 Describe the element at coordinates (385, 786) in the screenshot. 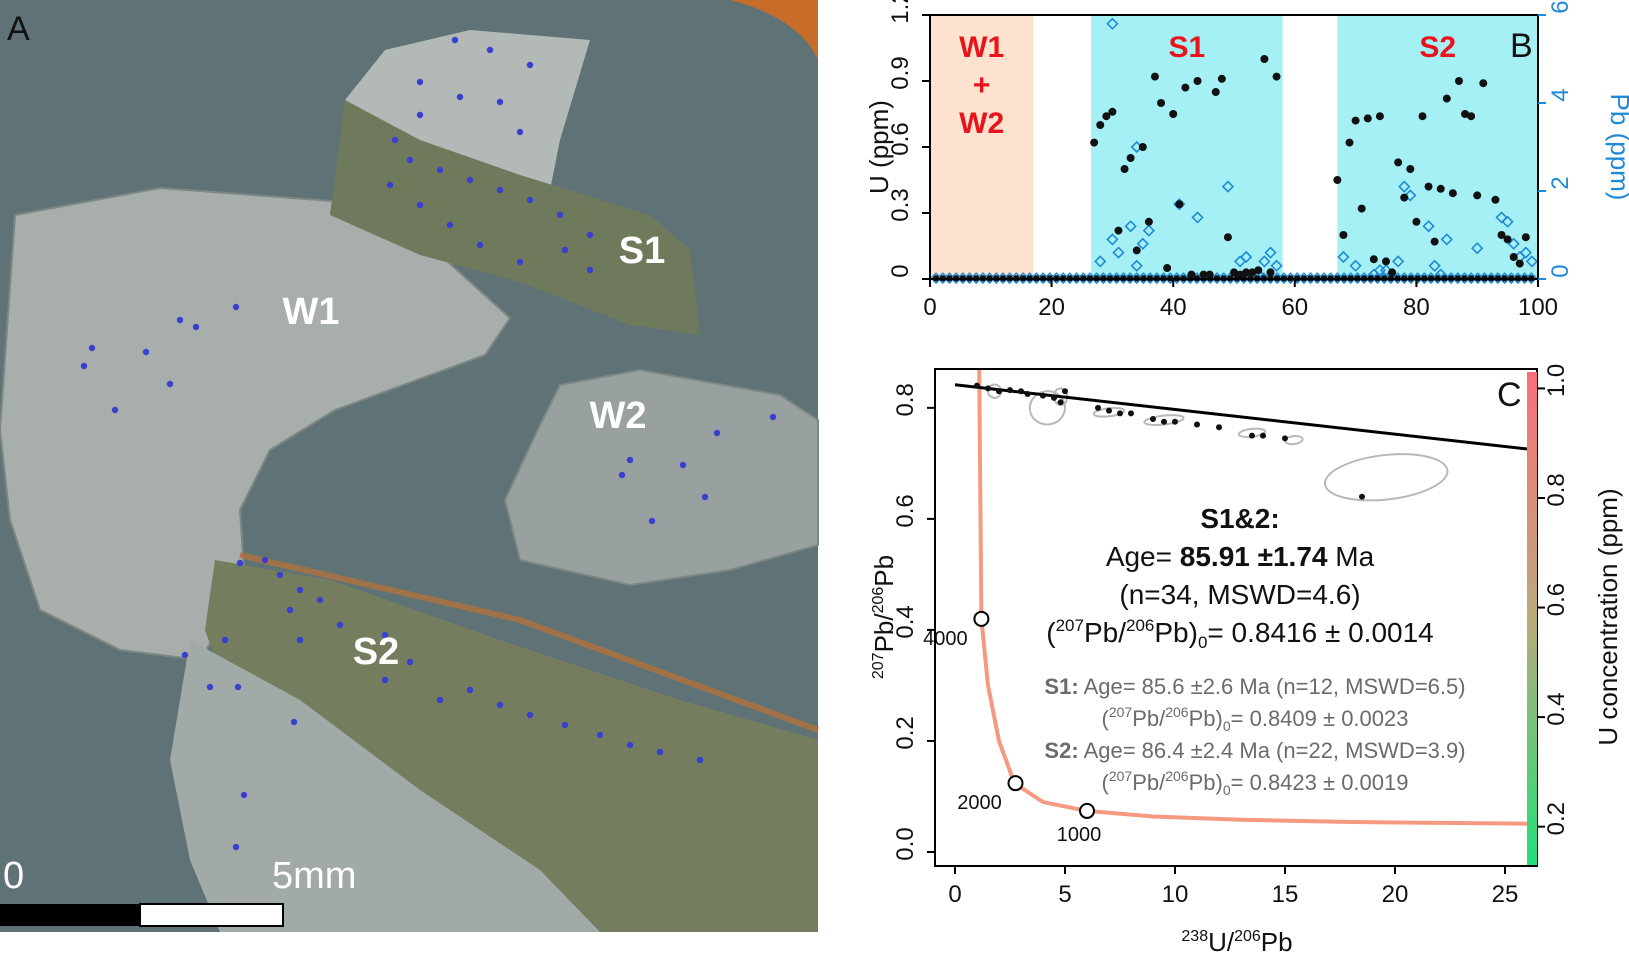

I see `s2-light-zone` at that location.